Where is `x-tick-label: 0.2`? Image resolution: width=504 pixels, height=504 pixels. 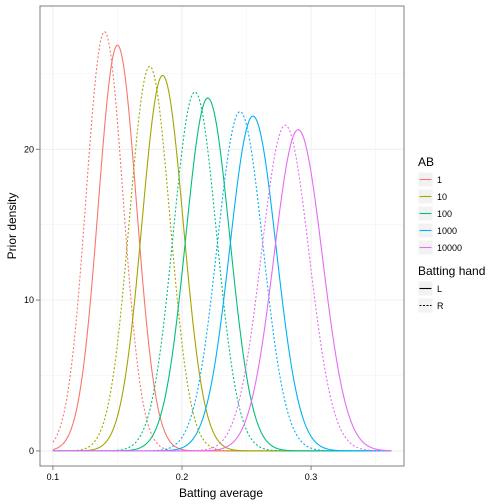 x-tick-label: 0.2 is located at coordinates (182, 477).